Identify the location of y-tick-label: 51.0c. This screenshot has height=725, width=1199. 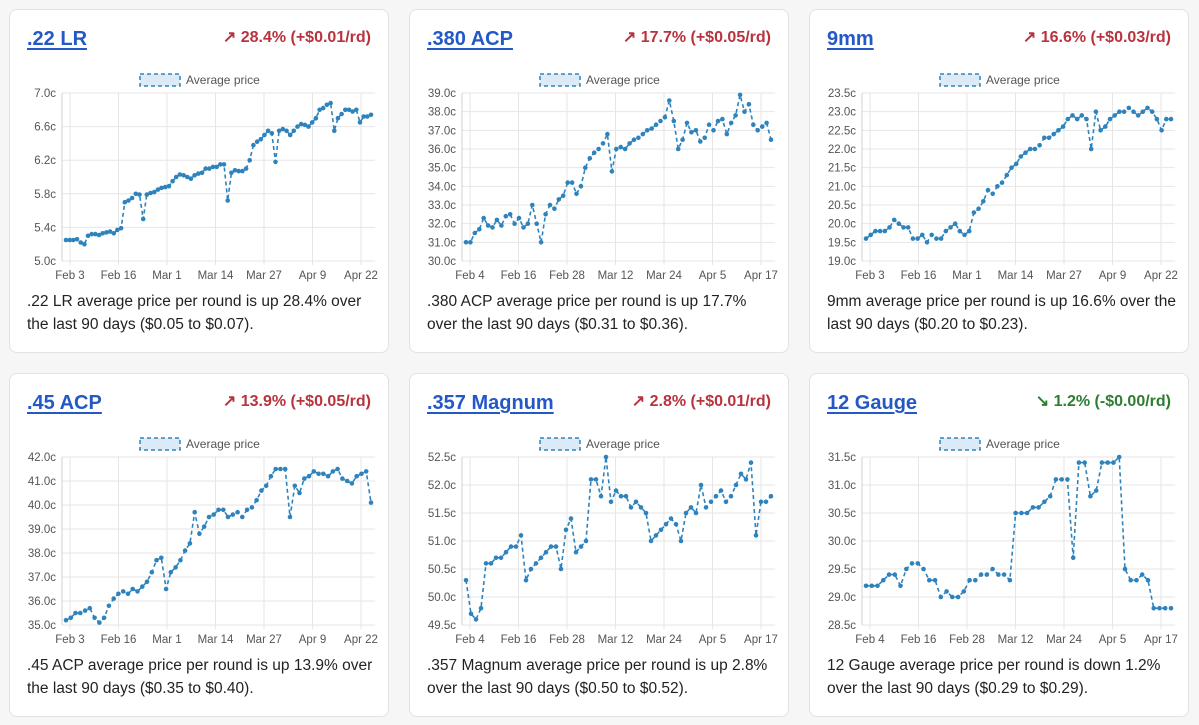
(442, 542).